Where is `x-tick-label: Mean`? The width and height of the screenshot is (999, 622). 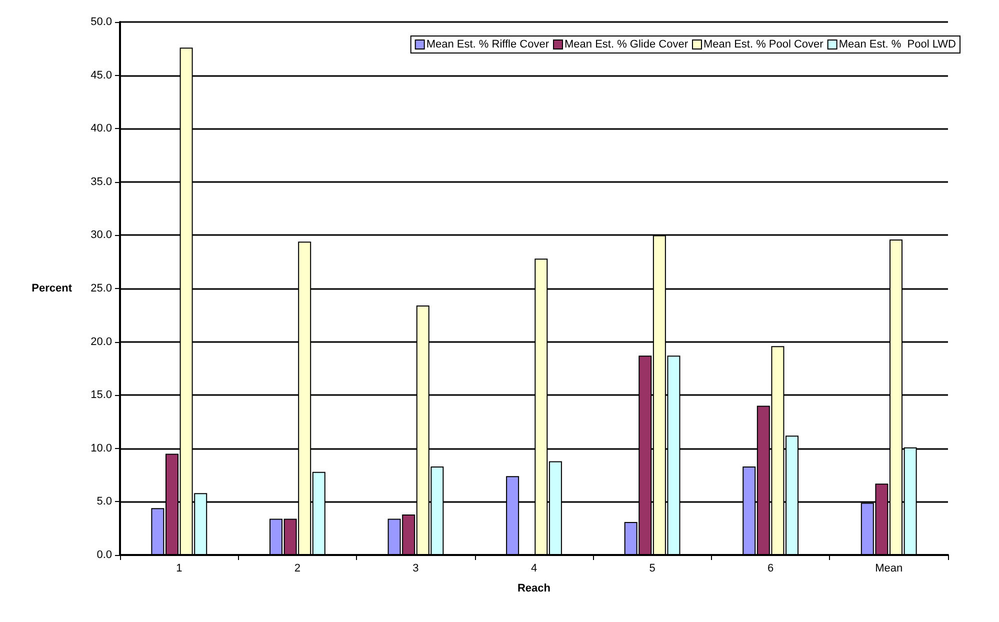
x-tick-label: Mean is located at coordinates (889, 568).